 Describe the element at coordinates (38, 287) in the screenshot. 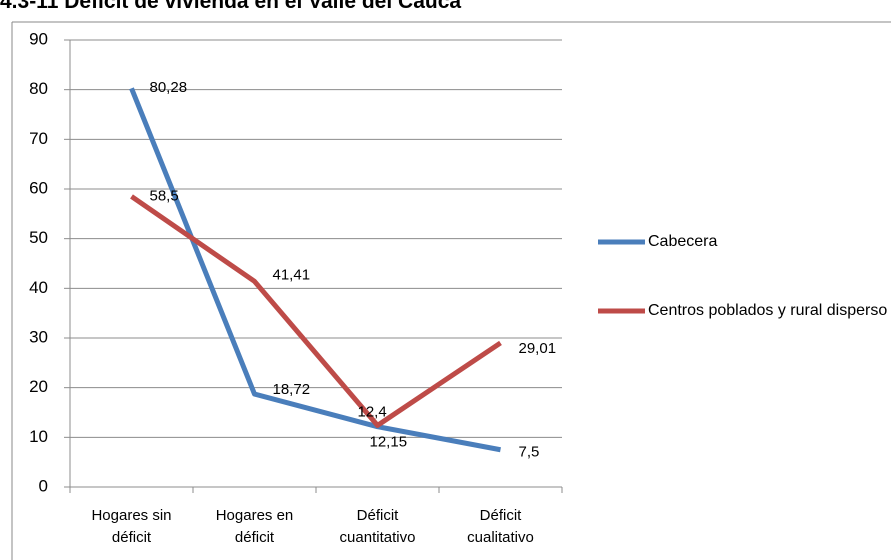

I see `y-tick-label: 40` at that location.